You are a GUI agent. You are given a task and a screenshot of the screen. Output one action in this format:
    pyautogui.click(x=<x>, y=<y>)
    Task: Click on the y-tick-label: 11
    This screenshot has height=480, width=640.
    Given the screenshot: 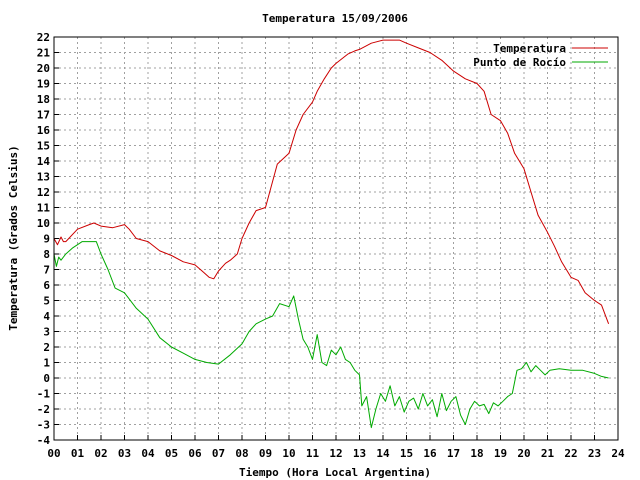 What is the action you would take?
    pyautogui.click(x=44, y=208)
    